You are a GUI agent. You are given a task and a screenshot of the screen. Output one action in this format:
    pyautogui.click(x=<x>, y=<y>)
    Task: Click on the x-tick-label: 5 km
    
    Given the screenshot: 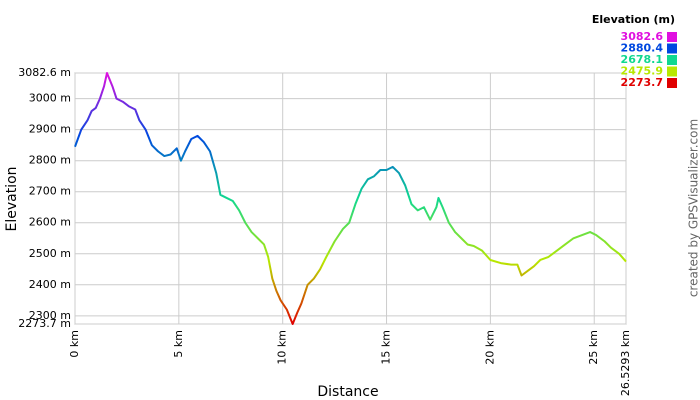 What is the action you would take?
    pyautogui.click(x=178, y=344)
    